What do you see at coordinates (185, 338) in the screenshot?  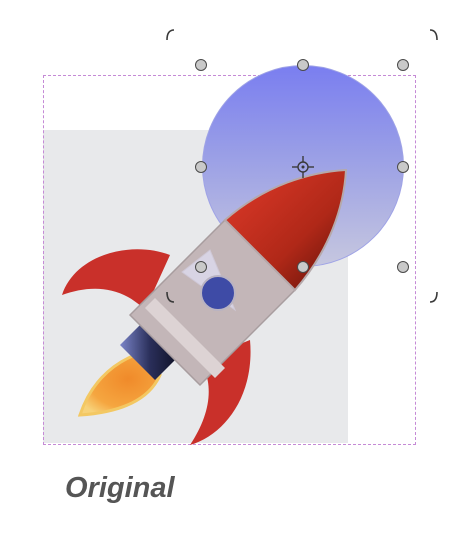 I see `rocket-stripe-shape` at bounding box center [185, 338].